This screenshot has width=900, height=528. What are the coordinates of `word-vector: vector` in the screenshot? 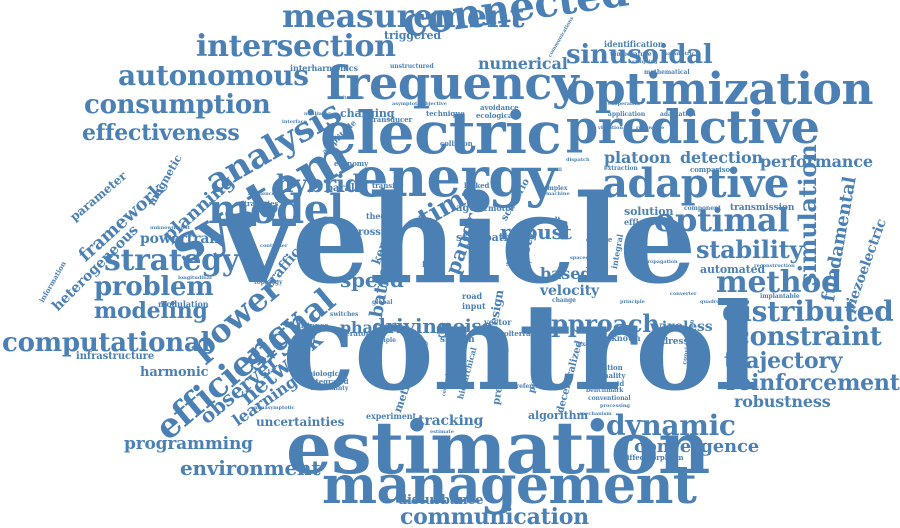 It's located at (498, 322).